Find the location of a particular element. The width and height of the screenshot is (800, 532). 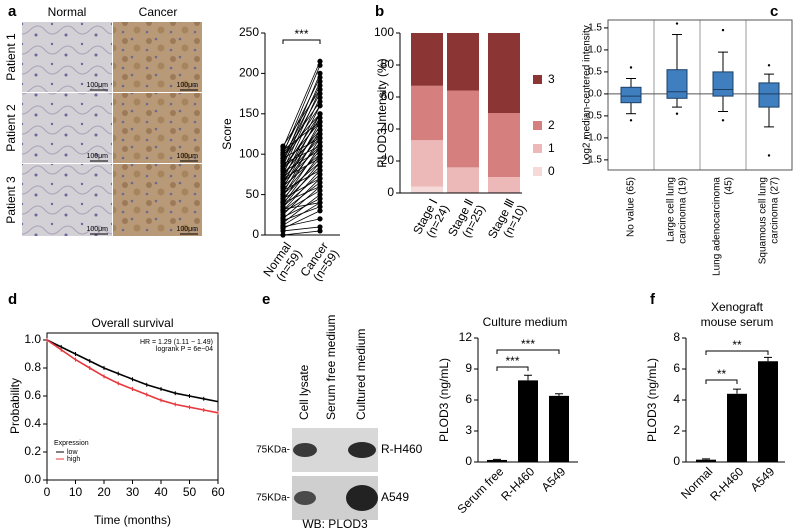

chart-title: Culture medium is located at coordinates (525, 322).